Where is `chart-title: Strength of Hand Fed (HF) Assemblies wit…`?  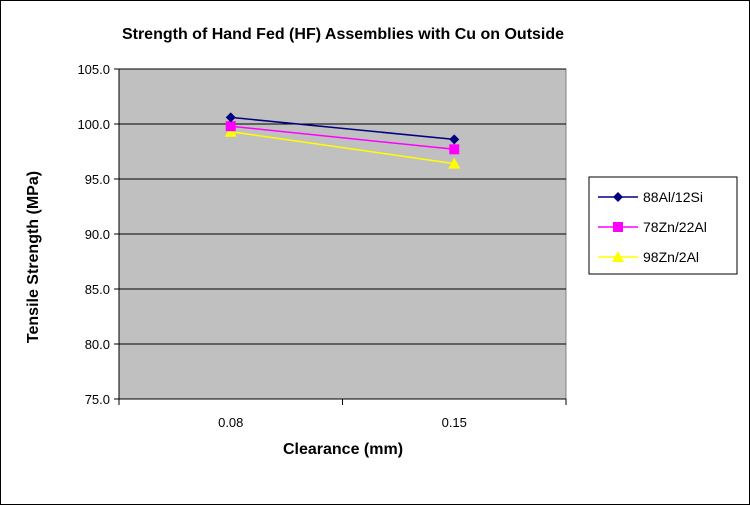 chart-title: Strength of Hand Fed (HF) Assemblies wit… is located at coordinates (343, 34).